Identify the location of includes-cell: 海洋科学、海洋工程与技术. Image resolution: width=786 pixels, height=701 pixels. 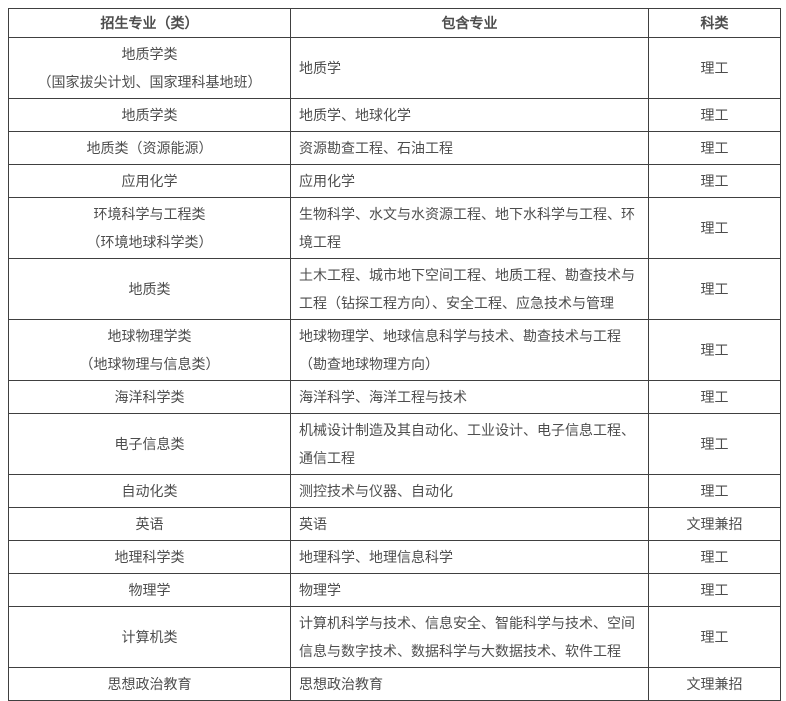
(469, 397).